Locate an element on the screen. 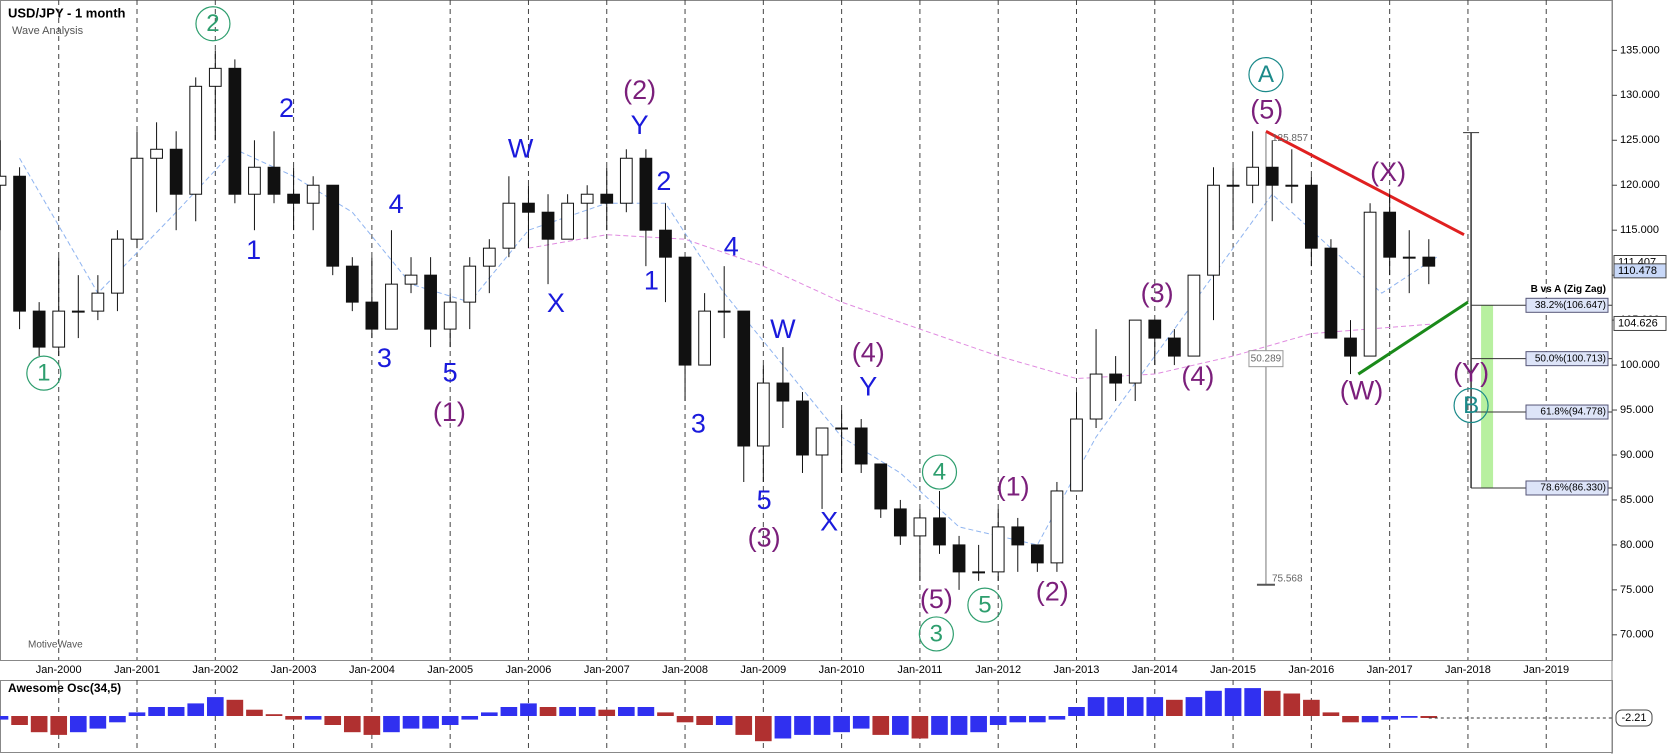  subtitle: Wave Analysis is located at coordinates (48, 31).